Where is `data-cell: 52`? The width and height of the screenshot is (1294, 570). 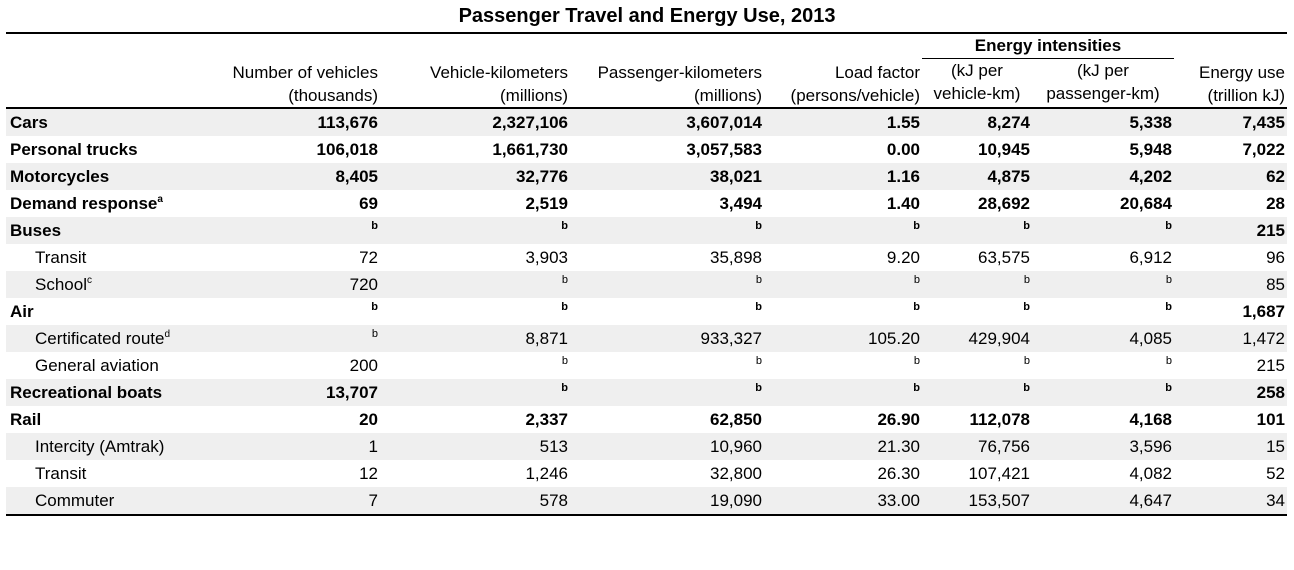
data-cell: 52 is located at coordinates (1275, 473).